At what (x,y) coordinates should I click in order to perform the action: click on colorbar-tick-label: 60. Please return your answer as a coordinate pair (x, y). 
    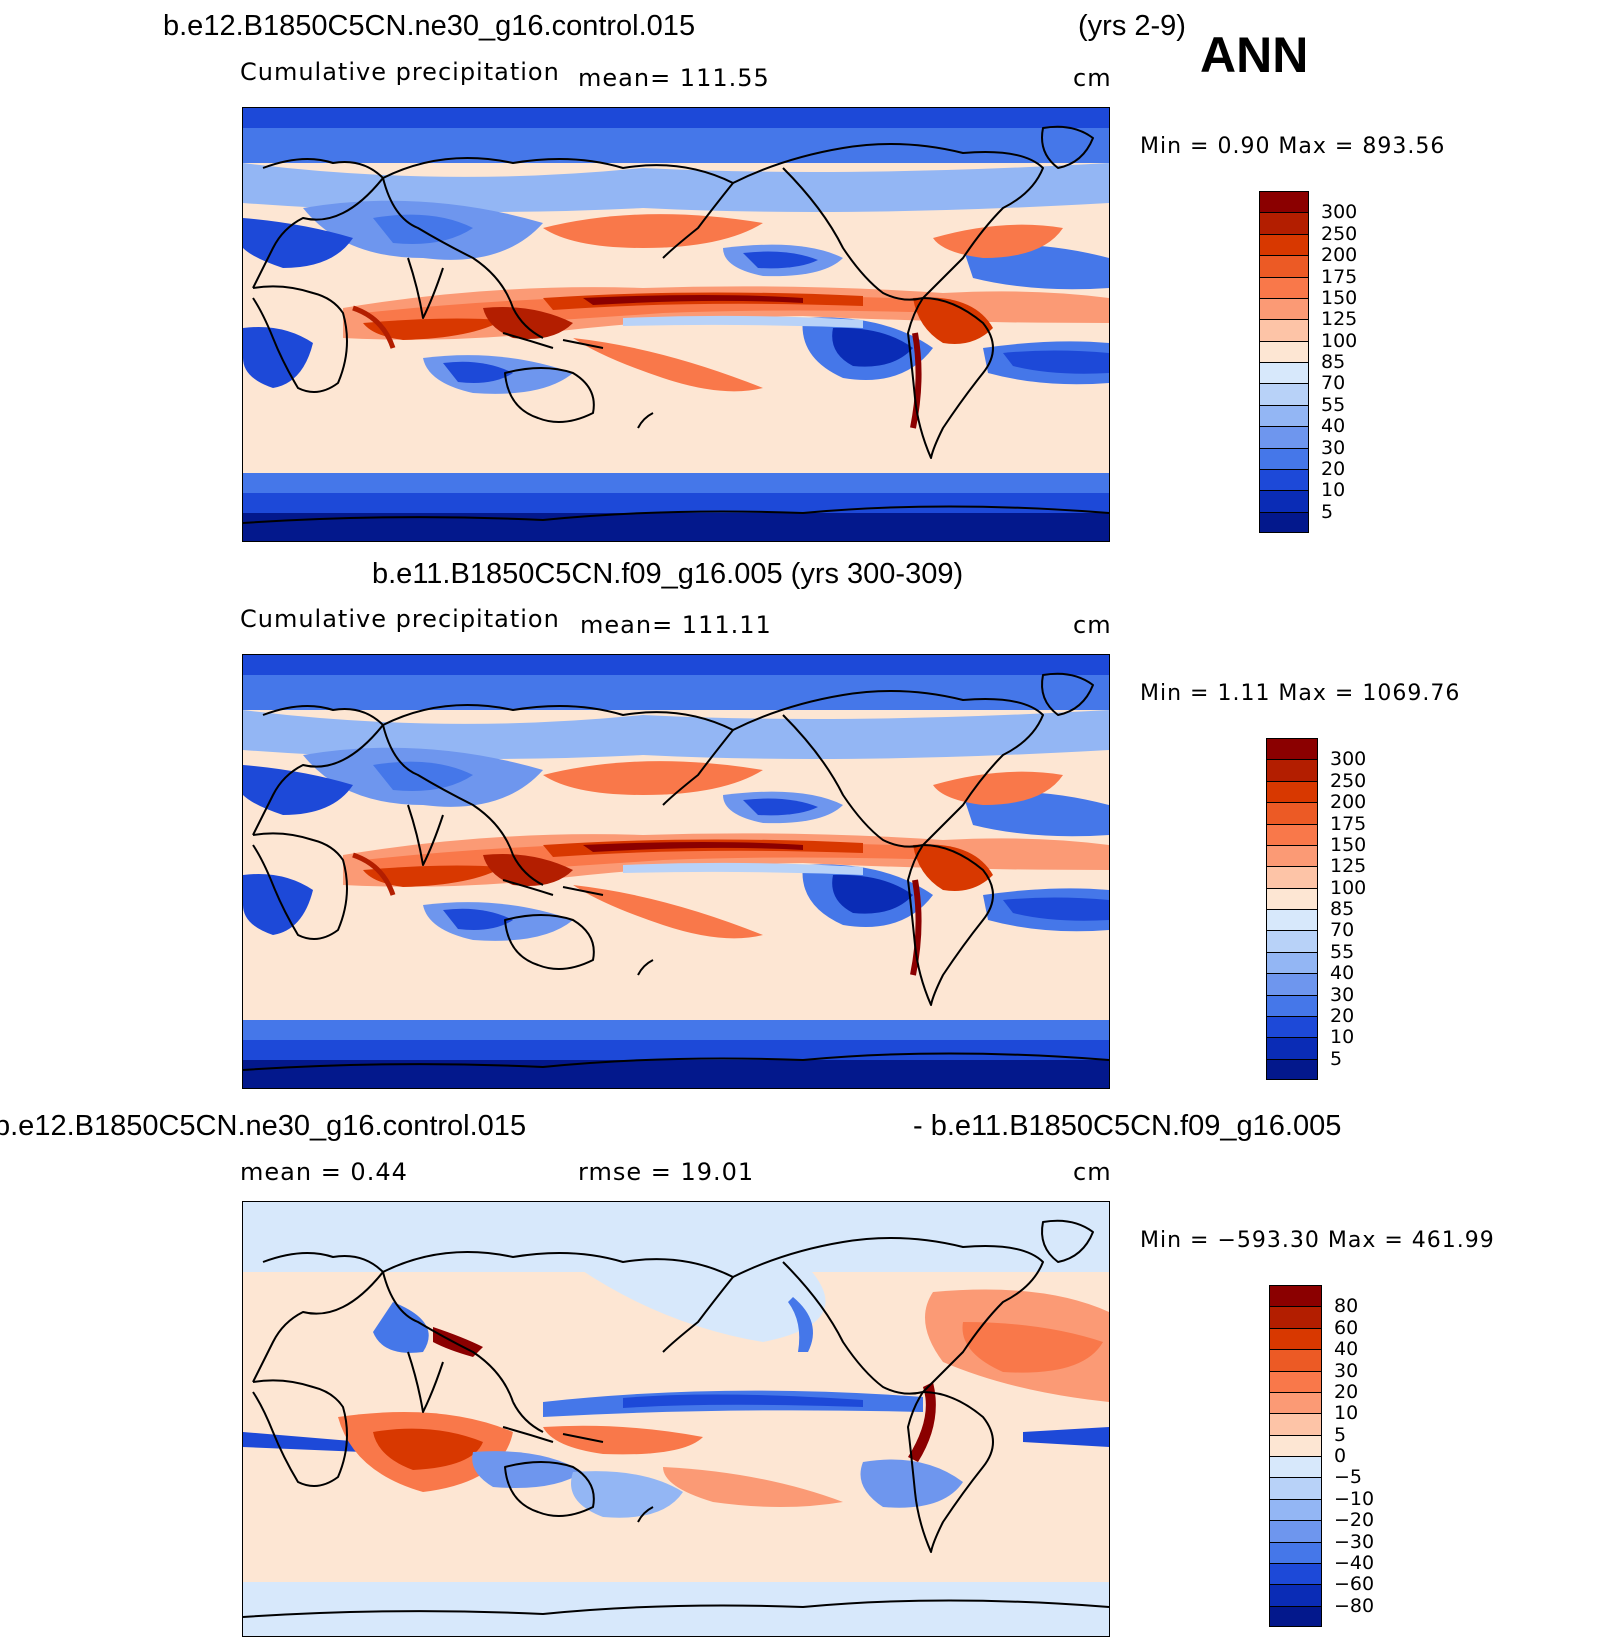
    Looking at the image, I should click on (1346, 1327).